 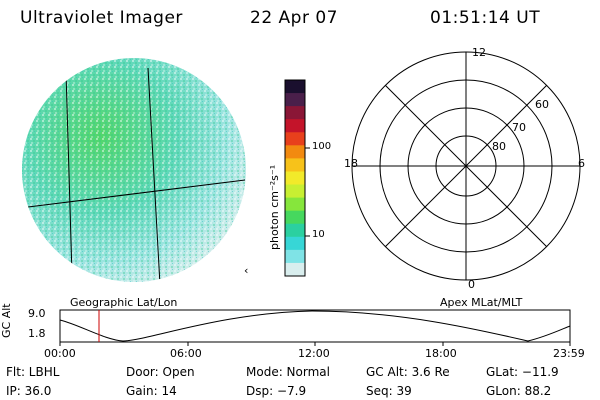 I want to click on date-label: 22 Apr 07, so click(x=294, y=18).